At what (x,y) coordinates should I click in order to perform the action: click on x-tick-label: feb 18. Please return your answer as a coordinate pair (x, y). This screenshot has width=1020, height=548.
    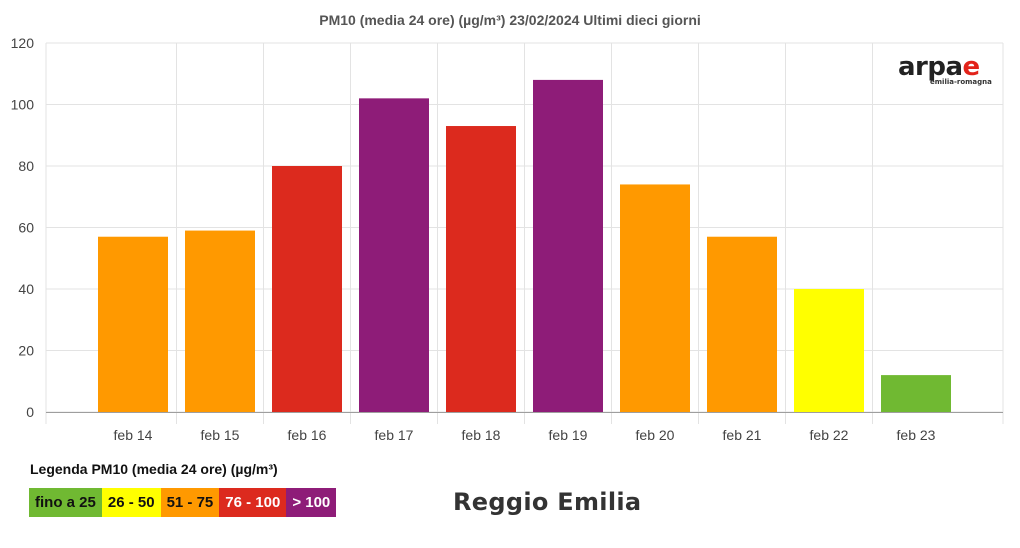
    Looking at the image, I should click on (481, 435).